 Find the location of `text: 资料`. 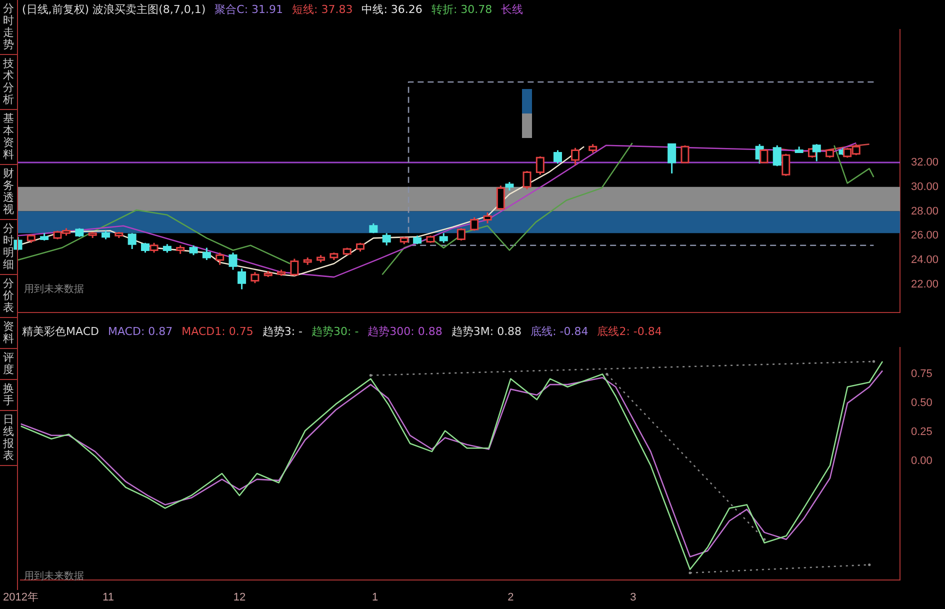

text: 资料 is located at coordinates (8, 333).